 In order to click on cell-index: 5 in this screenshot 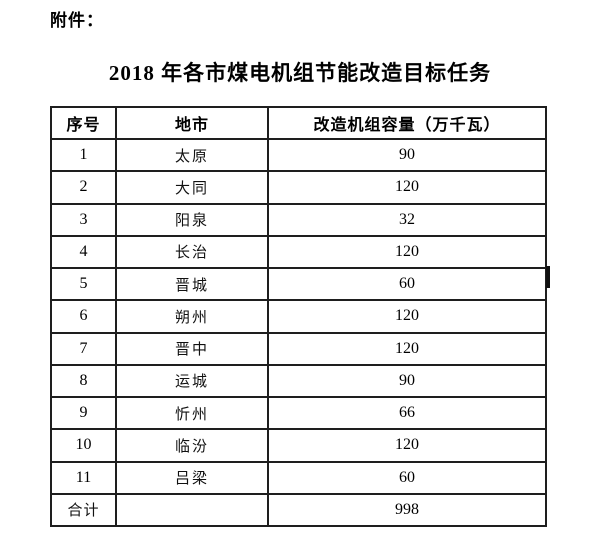, I will do `click(83, 284)`.